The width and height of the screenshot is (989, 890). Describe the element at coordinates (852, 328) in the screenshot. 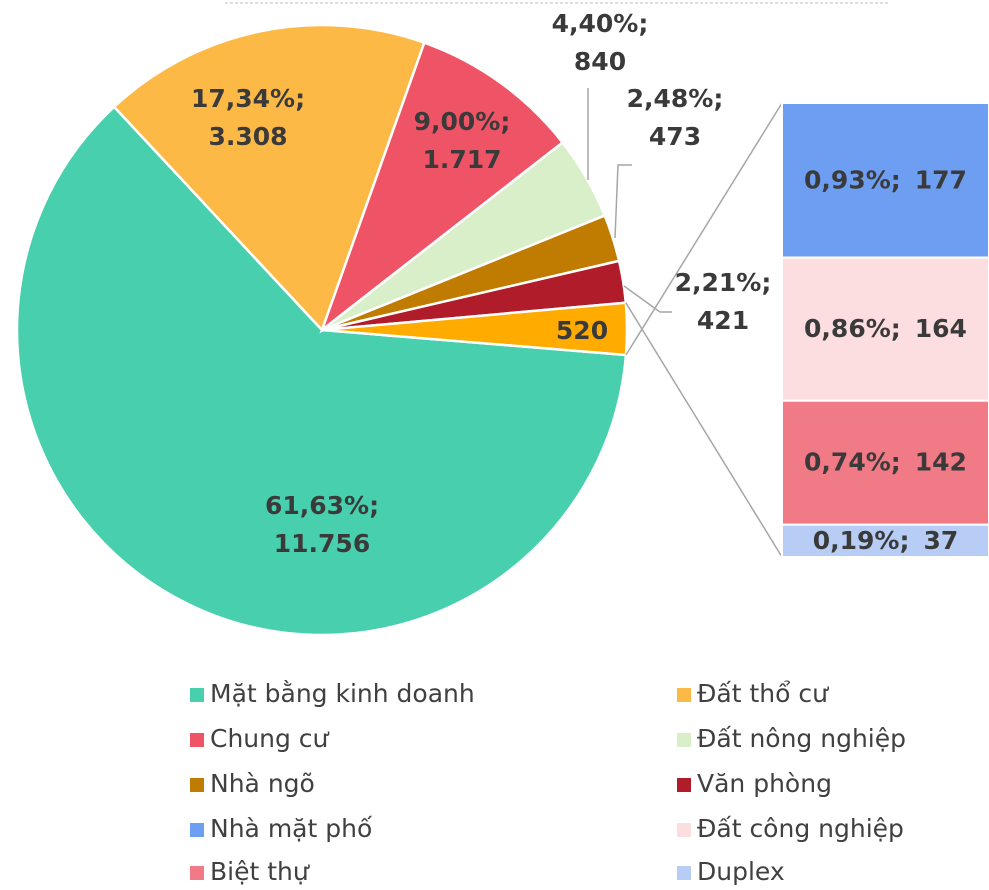

I see `bar-label-percent: 0,86%;` at that location.